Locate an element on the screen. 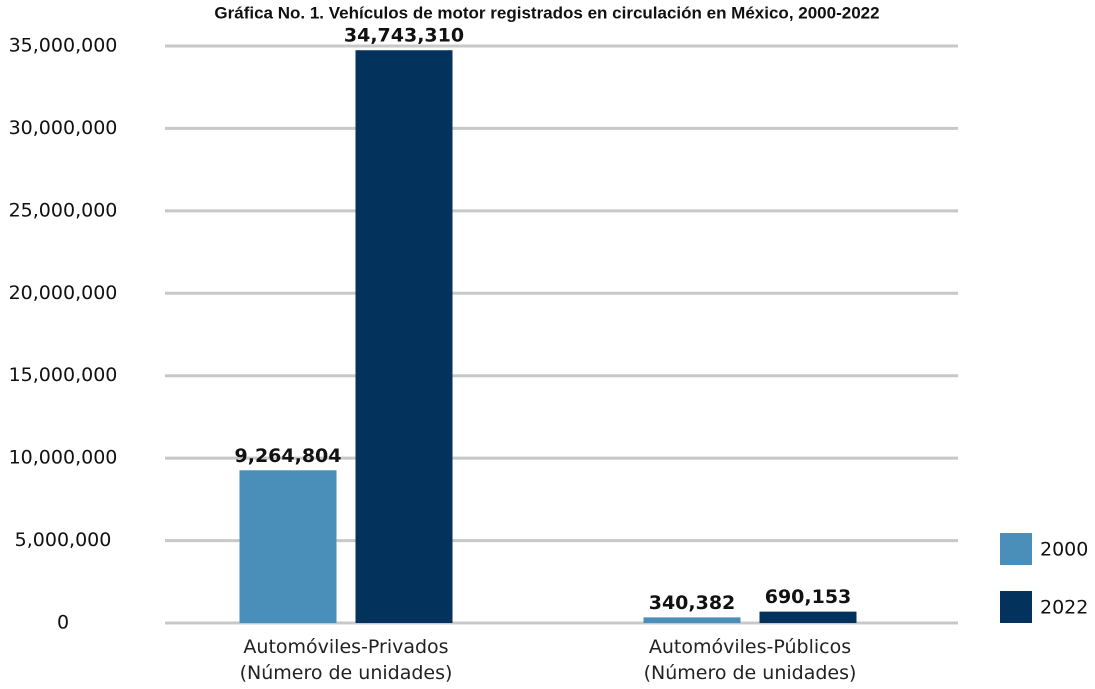  y-tick-label: 20,000,000 is located at coordinates (63, 293).